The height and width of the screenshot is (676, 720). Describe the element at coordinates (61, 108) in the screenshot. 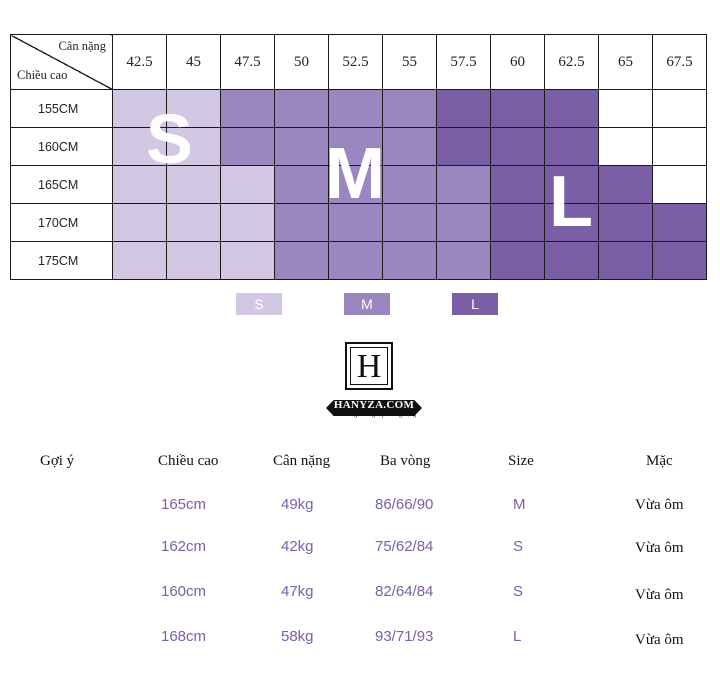

I see `height-header: 155CM` at that location.